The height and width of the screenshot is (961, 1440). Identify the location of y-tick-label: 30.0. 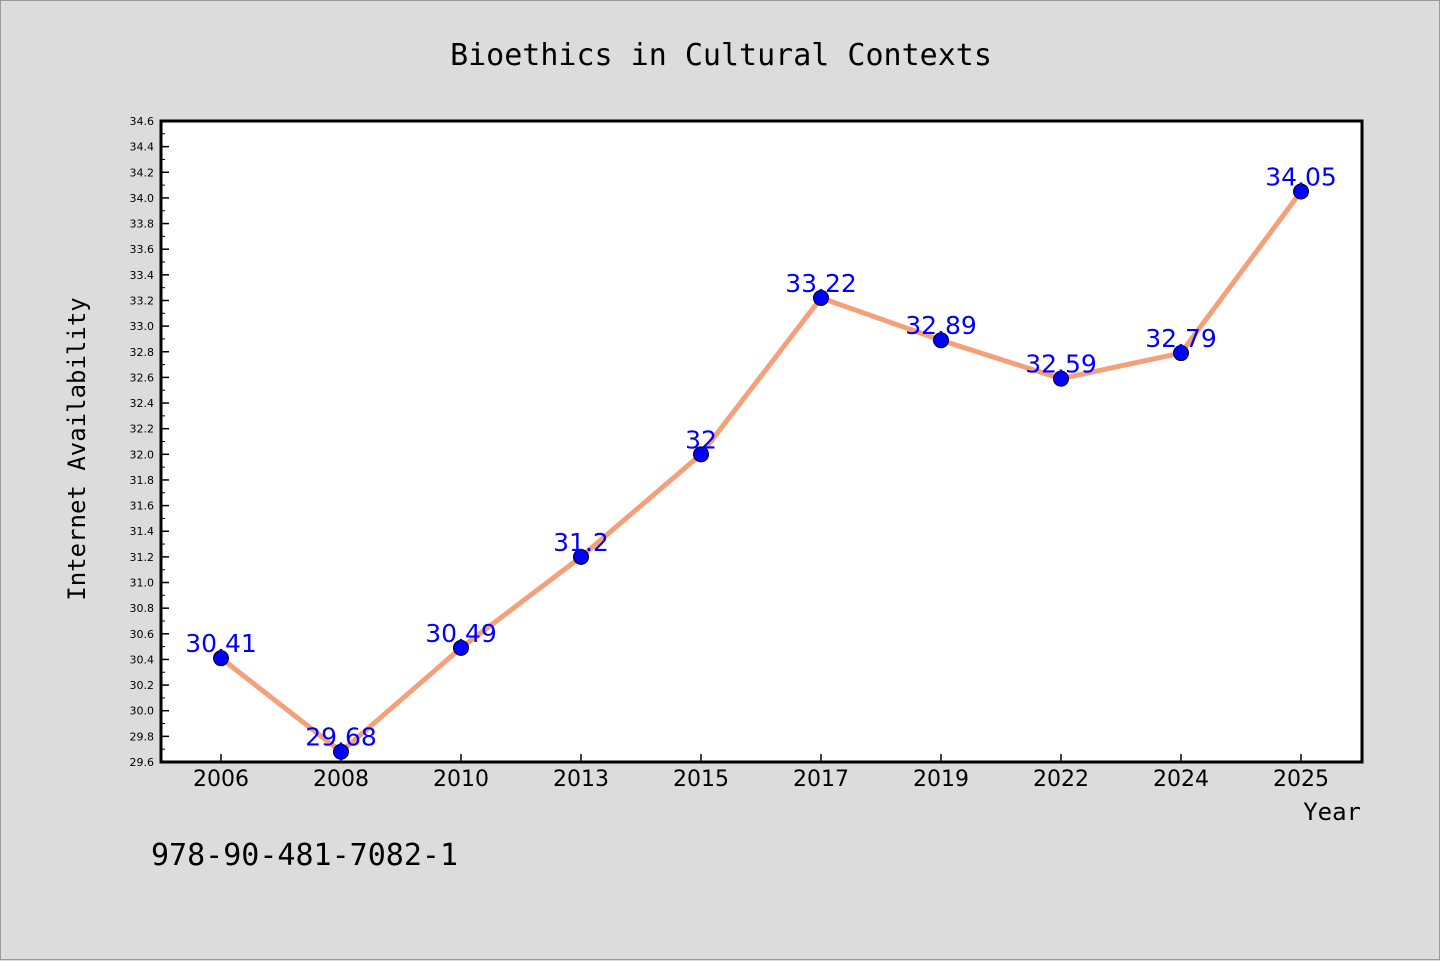
(142, 711).